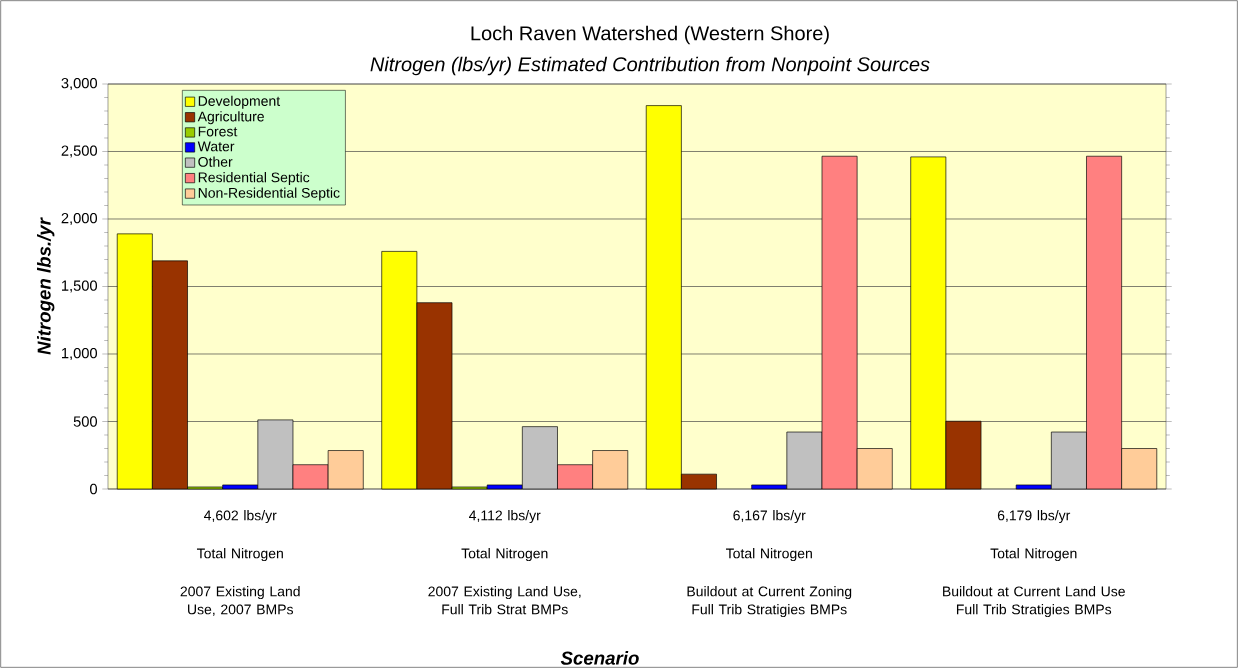 This screenshot has height=668, width=1238. Describe the element at coordinates (505, 517) in the screenshot. I see `total-label: 4,112 lbs/yr` at that location.